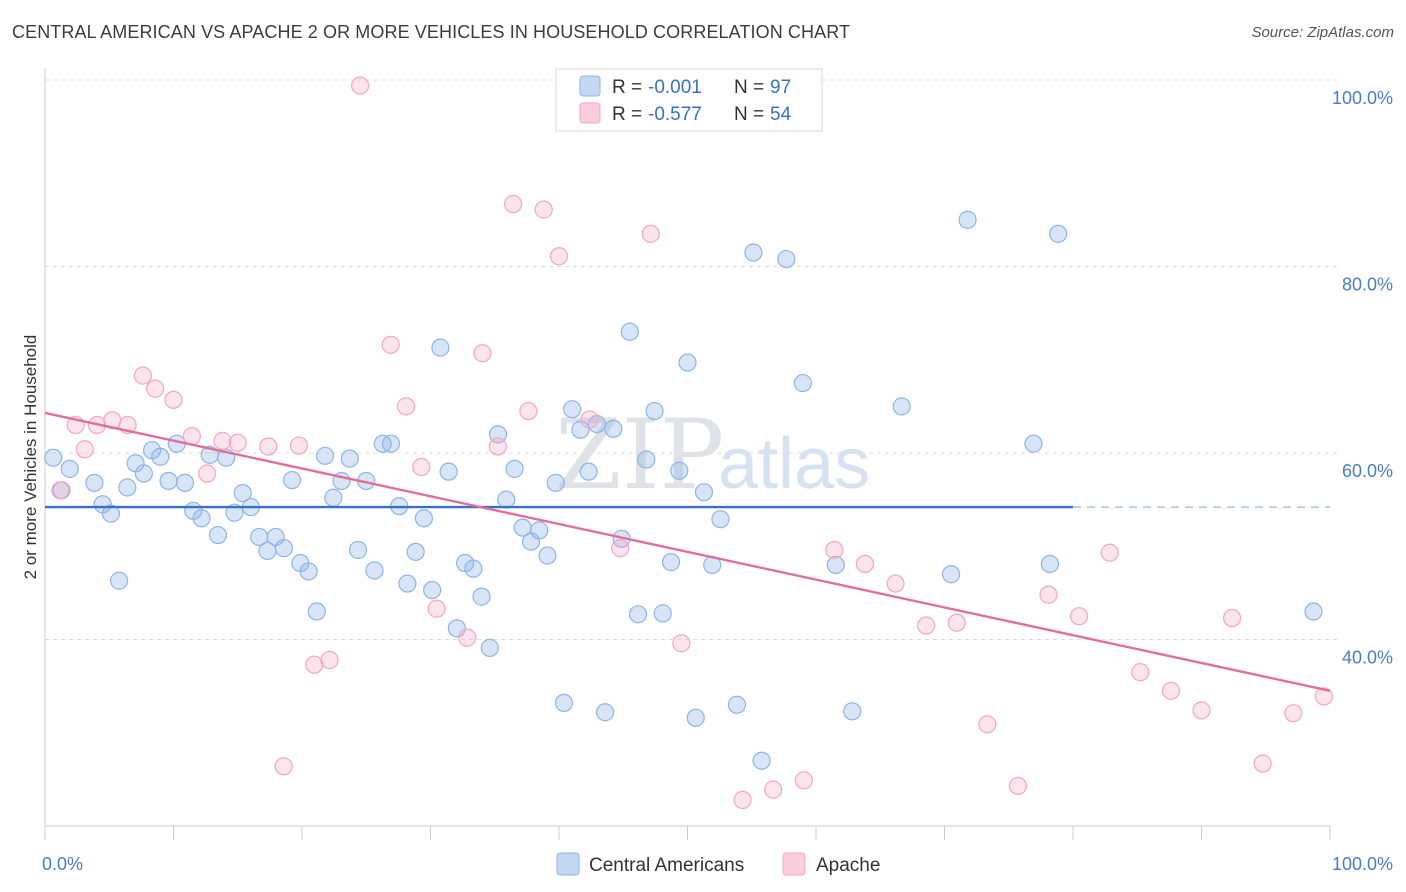 This screenshot has height=892, width=1406. I want to click on x-tick-label-0: 0.0%, so click(62, 864).